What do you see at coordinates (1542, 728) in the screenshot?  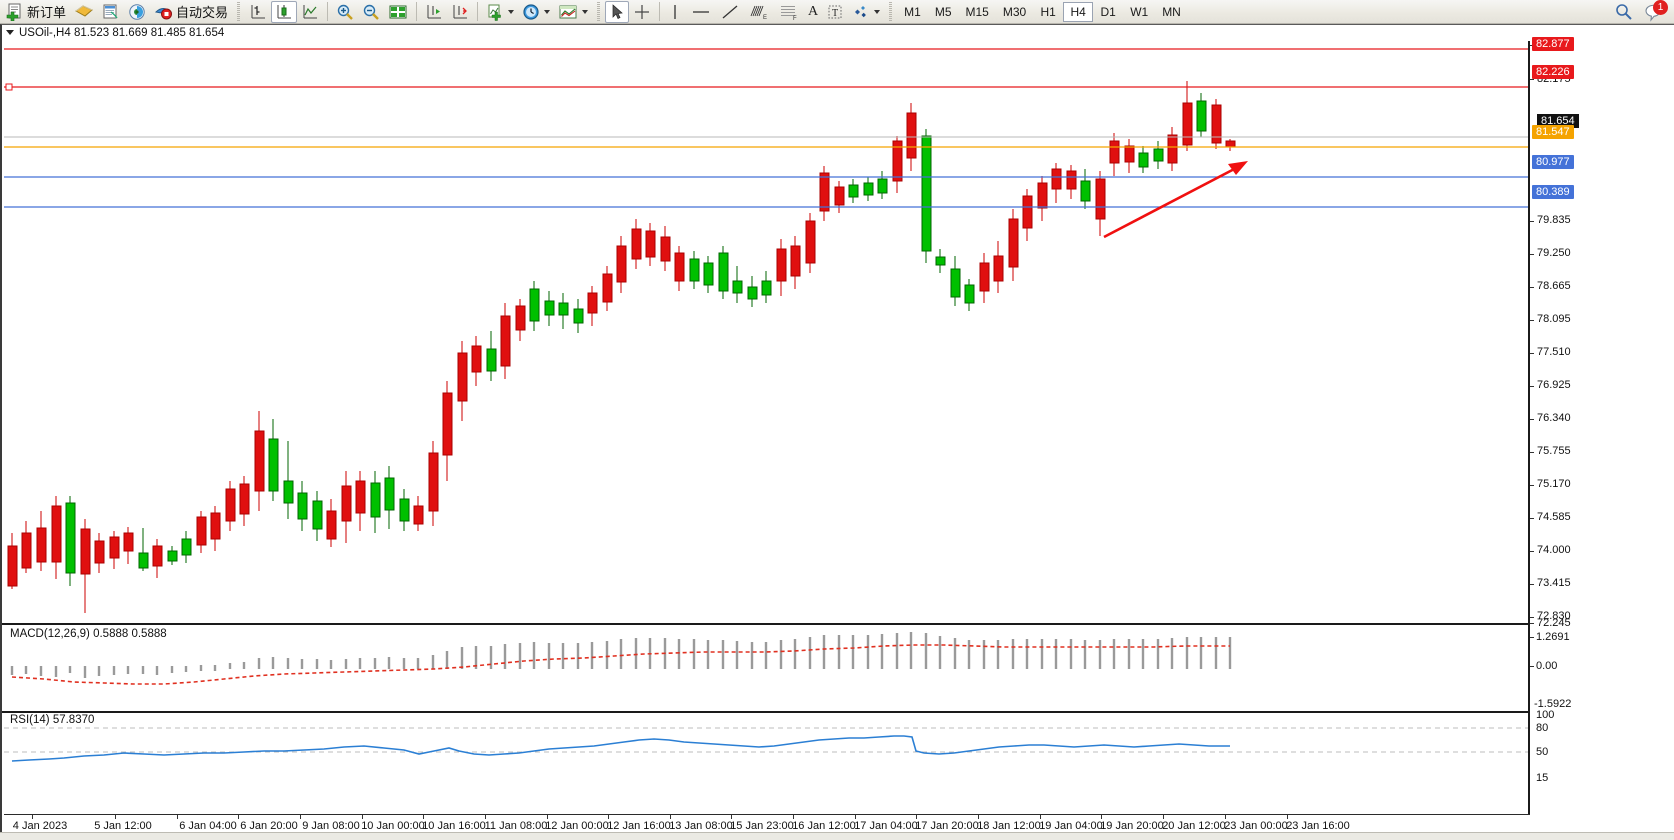 I see `rsi-tick: 80` at bounding box center [1542, 728].